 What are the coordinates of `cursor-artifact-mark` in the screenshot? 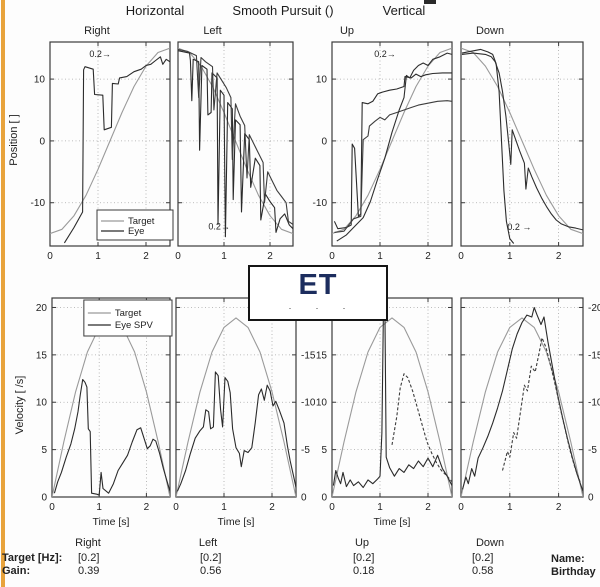 It's located at (430, 2).